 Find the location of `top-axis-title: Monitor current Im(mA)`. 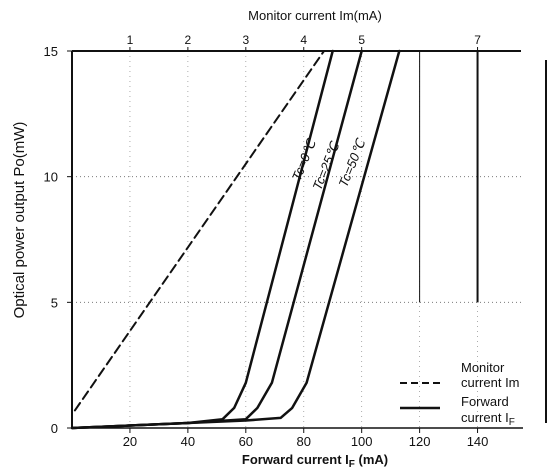

top-axis-title: Monitor current Im(mA) is located at coordinates (315, 15).